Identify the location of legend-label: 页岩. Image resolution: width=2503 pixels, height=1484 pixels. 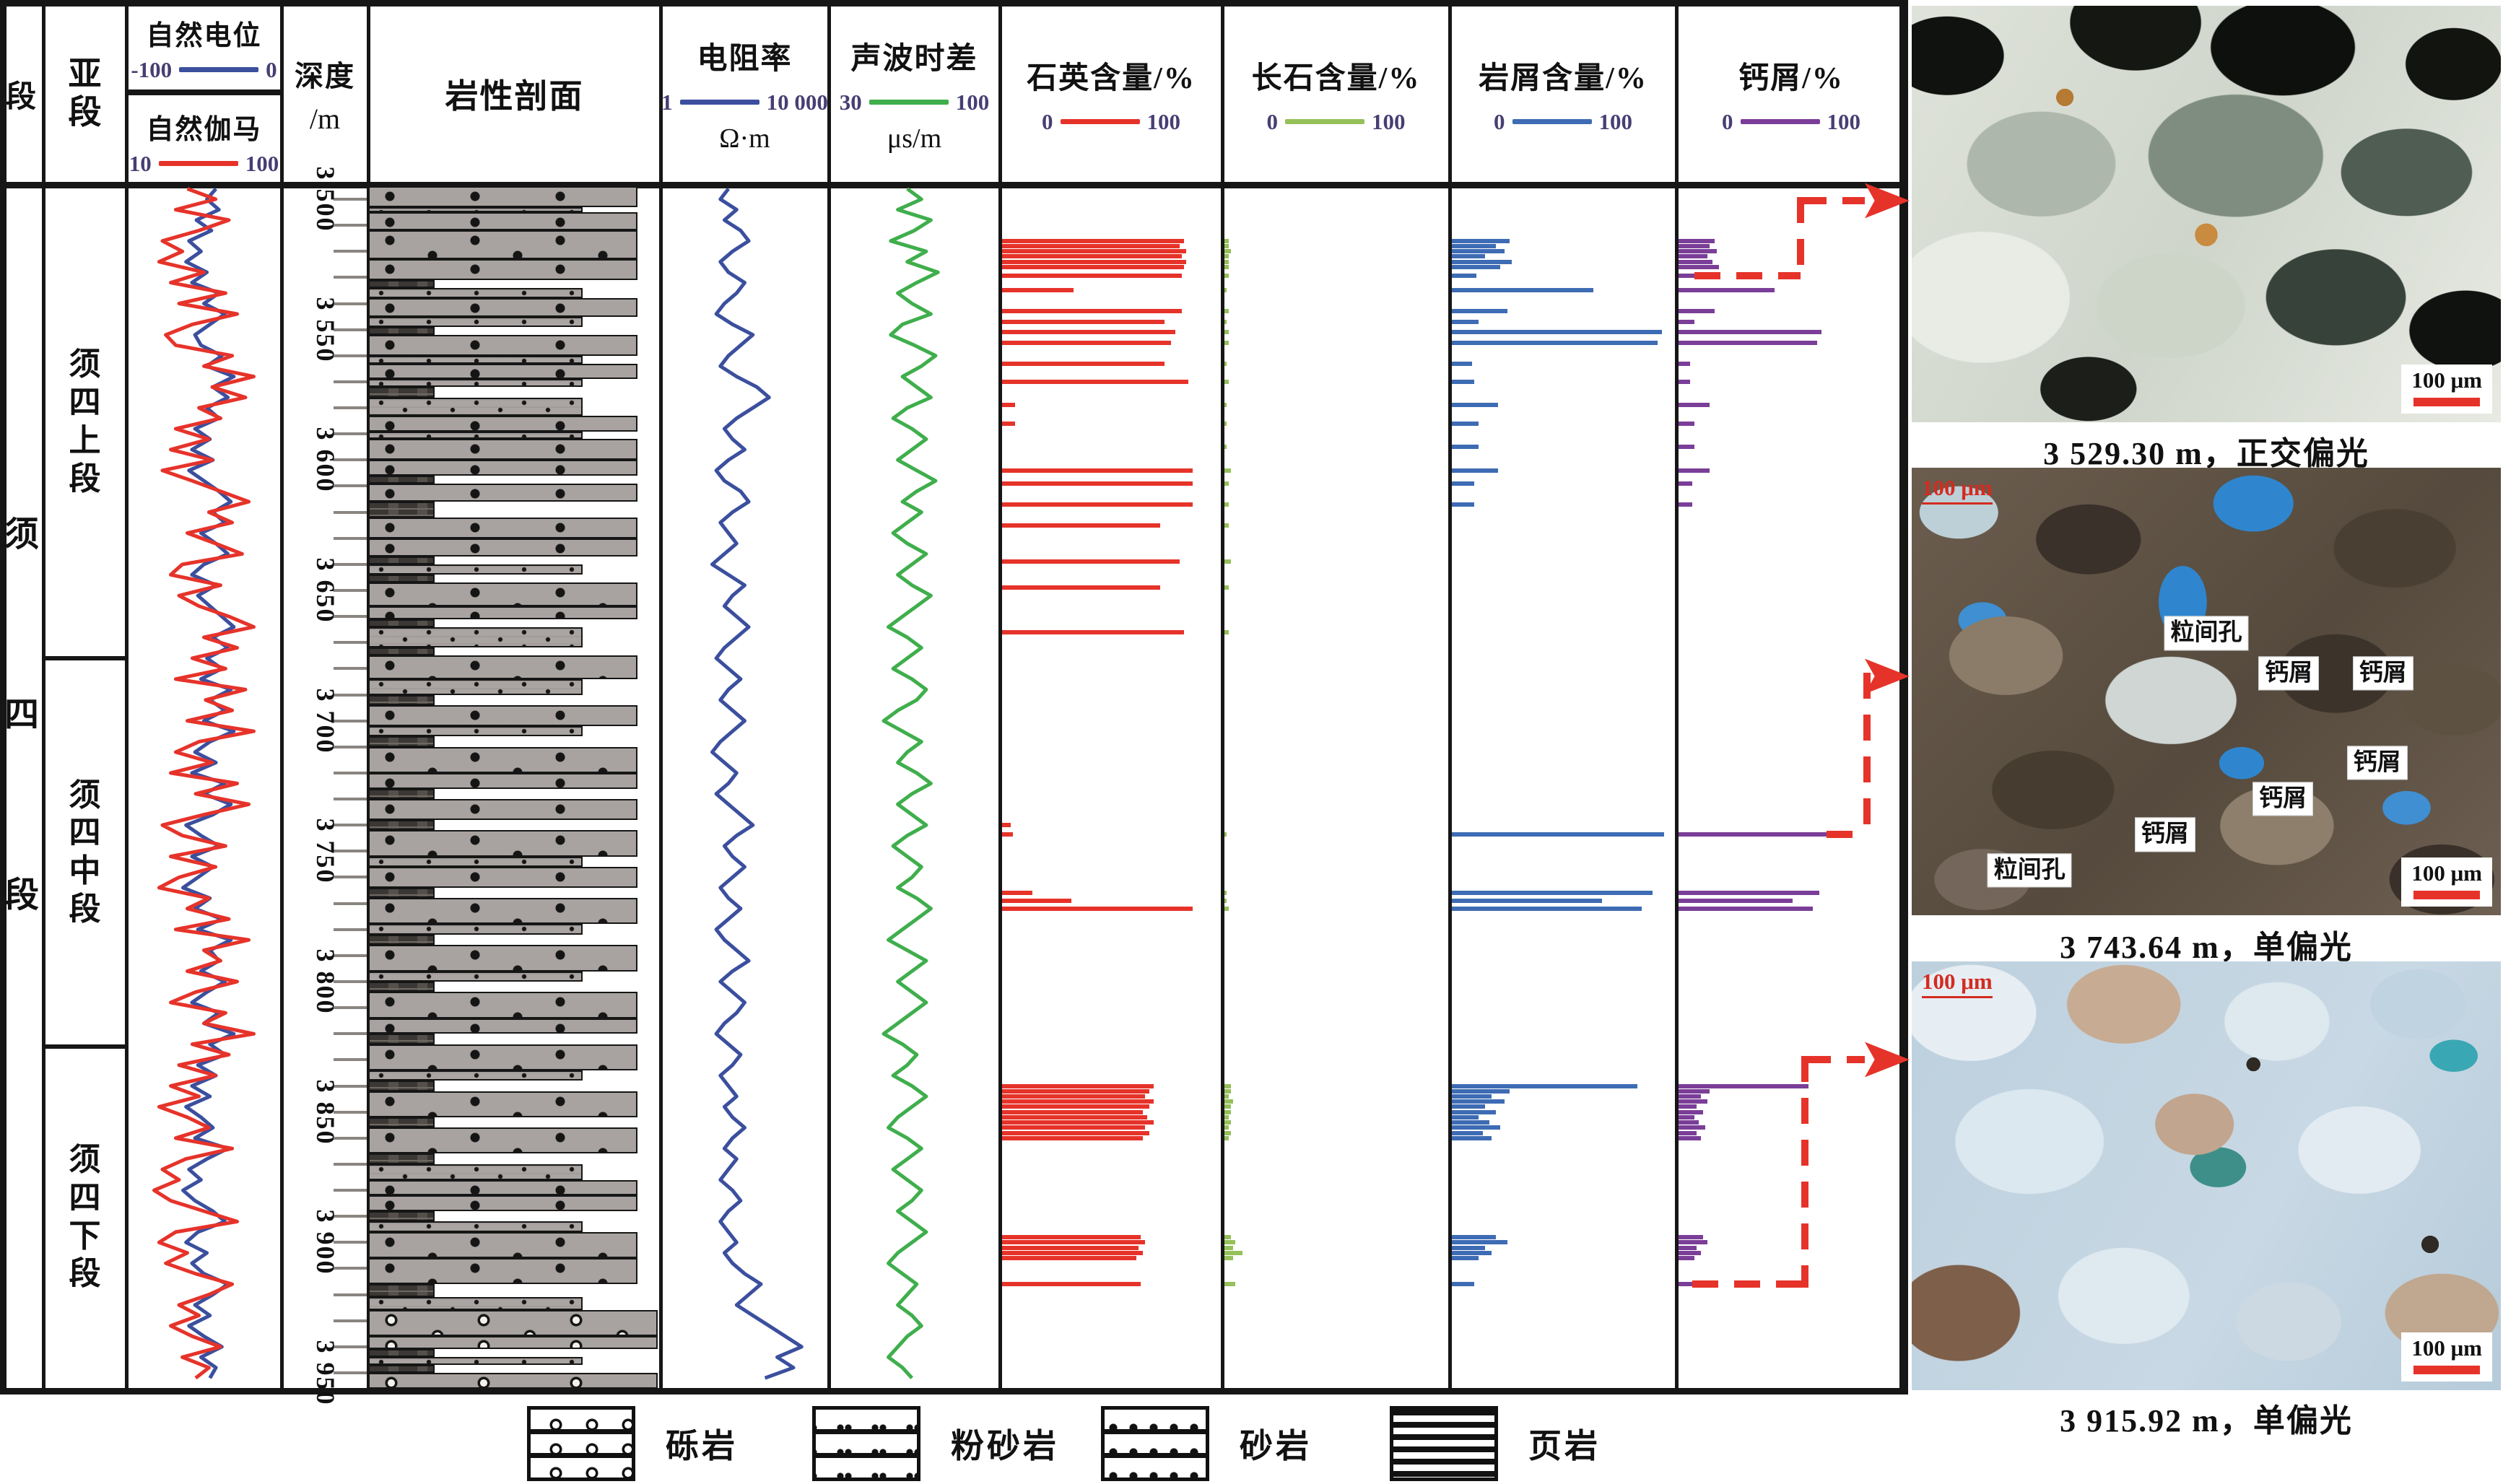
(1564, 1446).